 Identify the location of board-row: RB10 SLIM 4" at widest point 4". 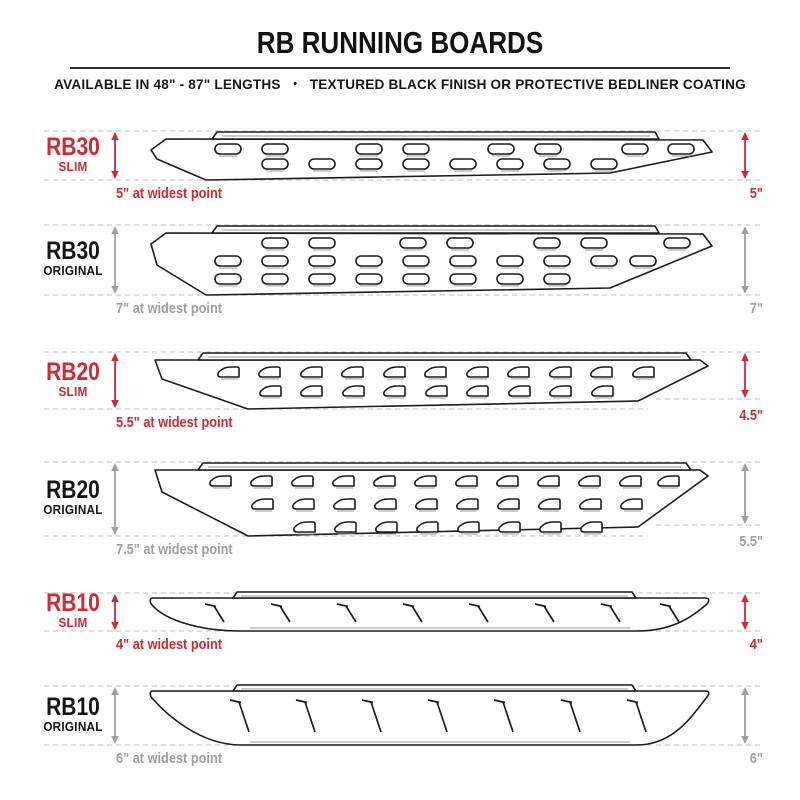
(400, 622).